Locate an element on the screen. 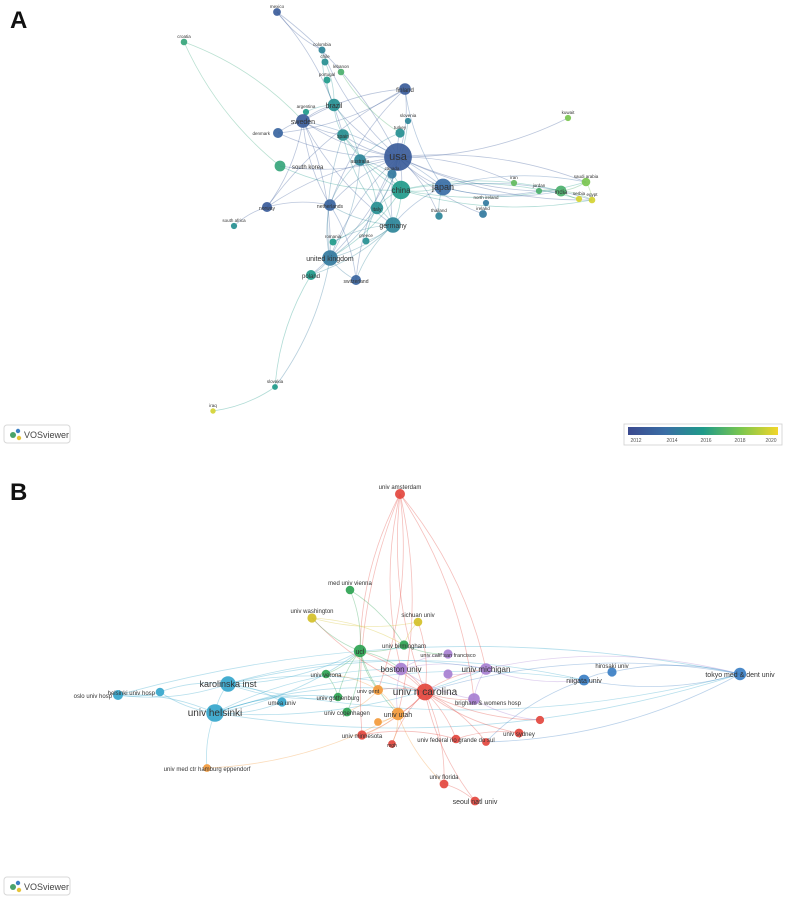 This screenshot has height=902, width=789. country-node-north-ireland is located at coordinates (486, 203).